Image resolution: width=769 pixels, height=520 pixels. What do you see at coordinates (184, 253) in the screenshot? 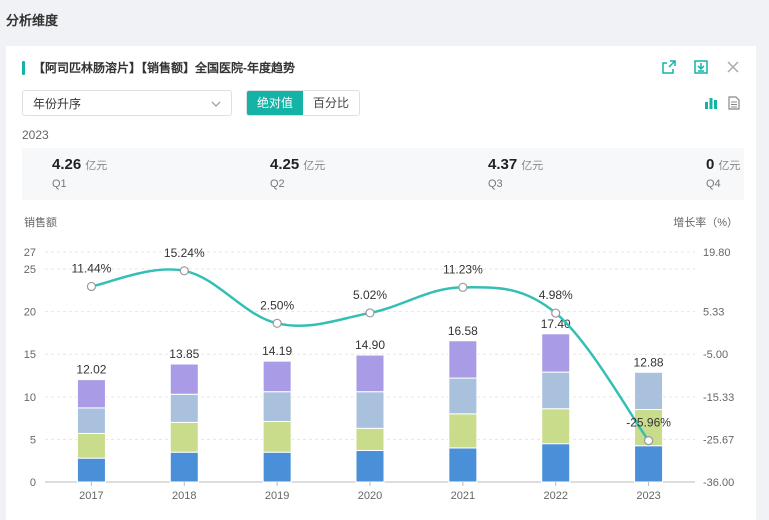
I see `growth-label: 15.24%` at bounding box center [184, 253].